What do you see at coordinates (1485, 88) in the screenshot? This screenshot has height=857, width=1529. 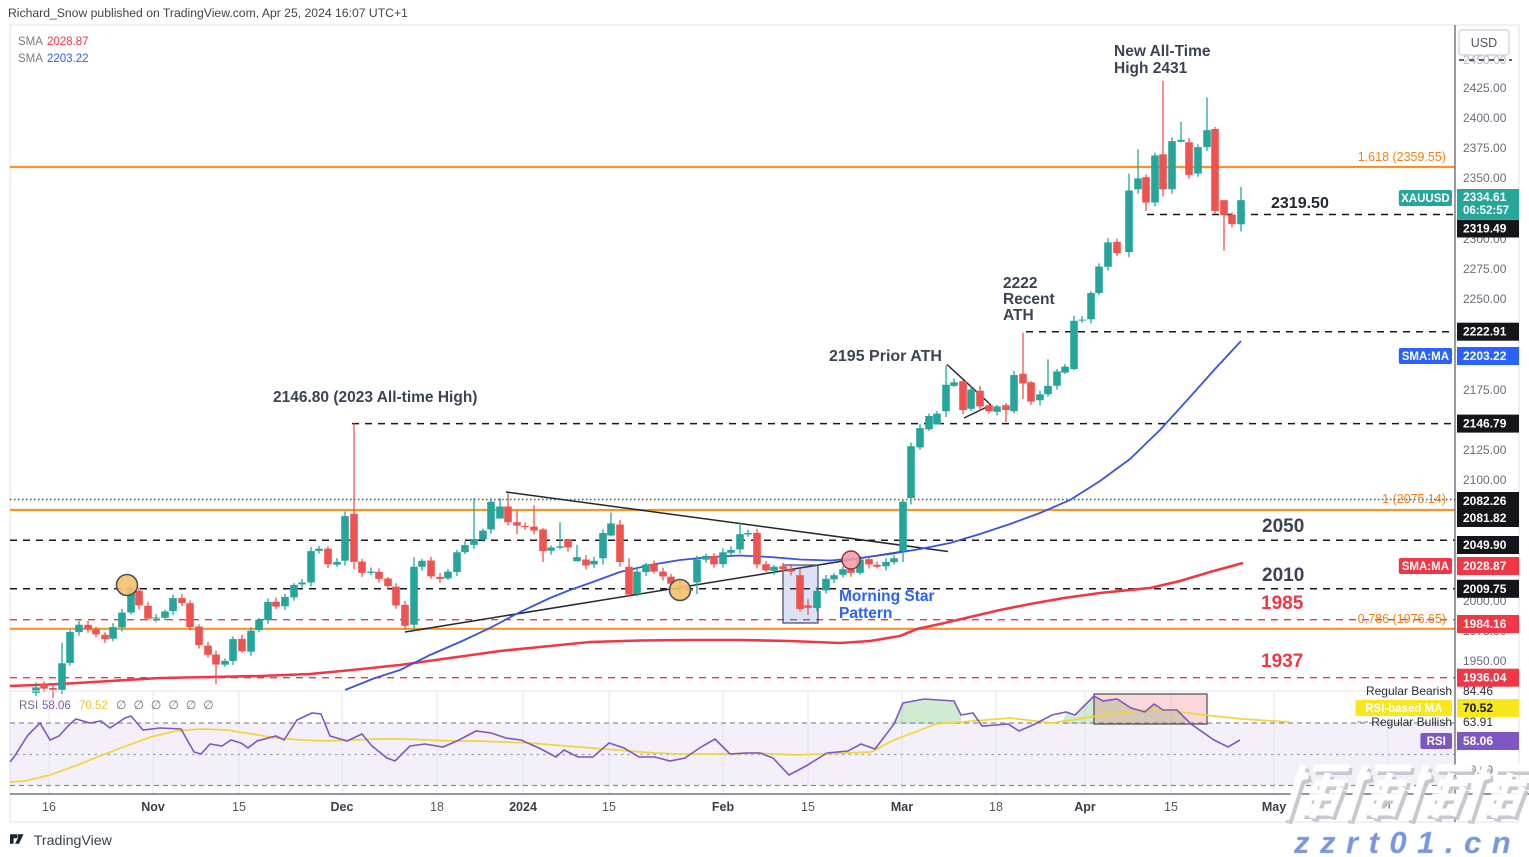 I see `svg-text: 2425.00` at bounding box center [1485, 88].